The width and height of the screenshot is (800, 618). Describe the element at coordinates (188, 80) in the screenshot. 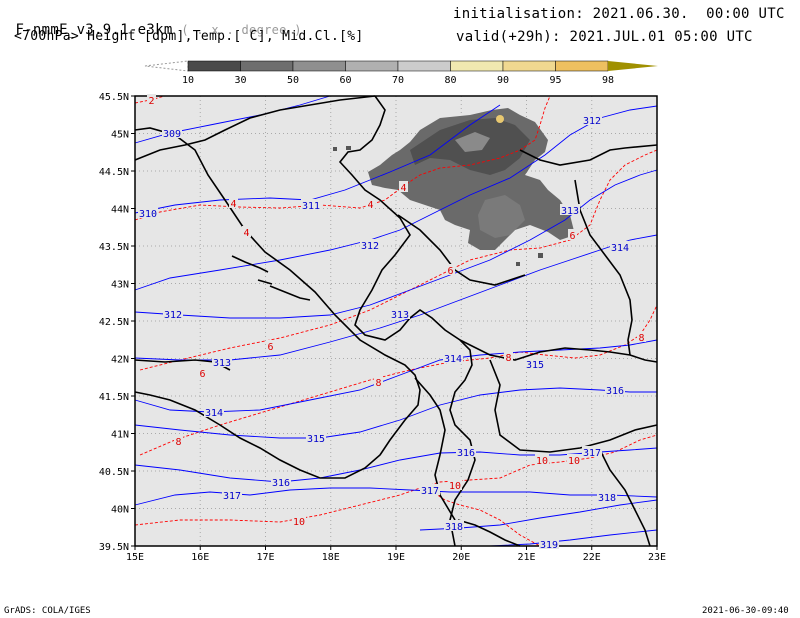

I see `colorbar-label: 10` at that location.